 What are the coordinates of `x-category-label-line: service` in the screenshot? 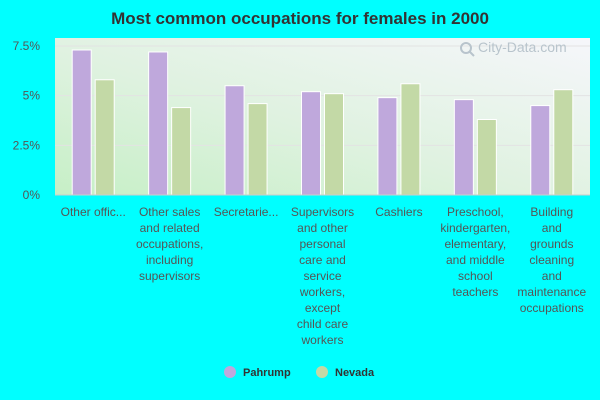 It's located at (322, 276).